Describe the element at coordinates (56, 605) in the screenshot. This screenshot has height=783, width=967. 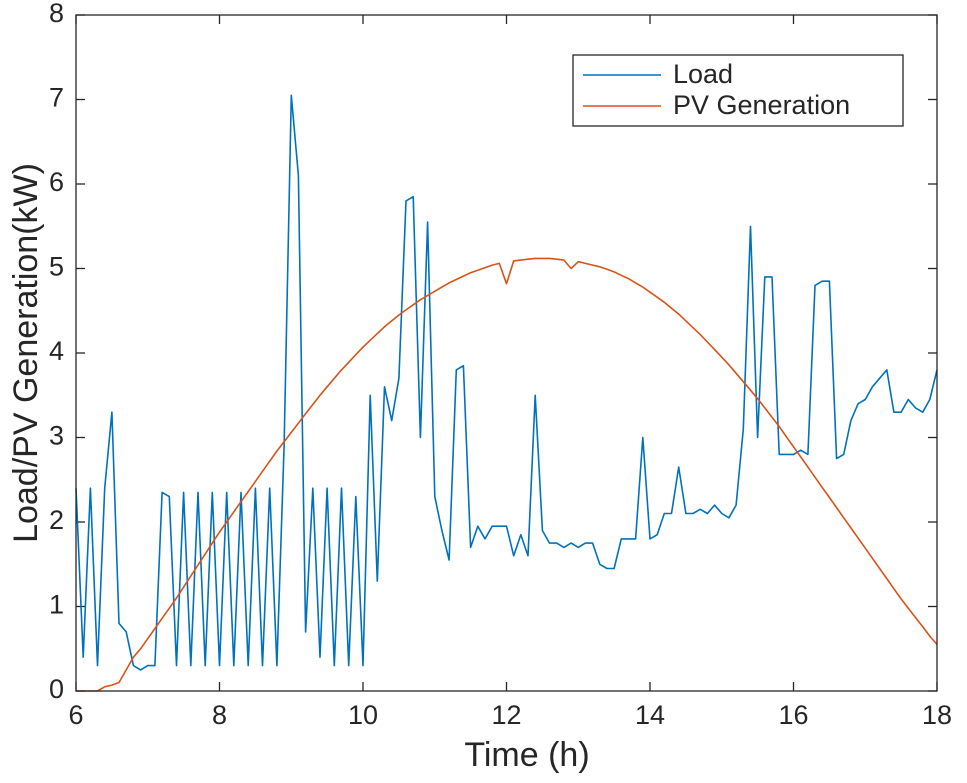
I see `y-tick-label: 1` at that location.